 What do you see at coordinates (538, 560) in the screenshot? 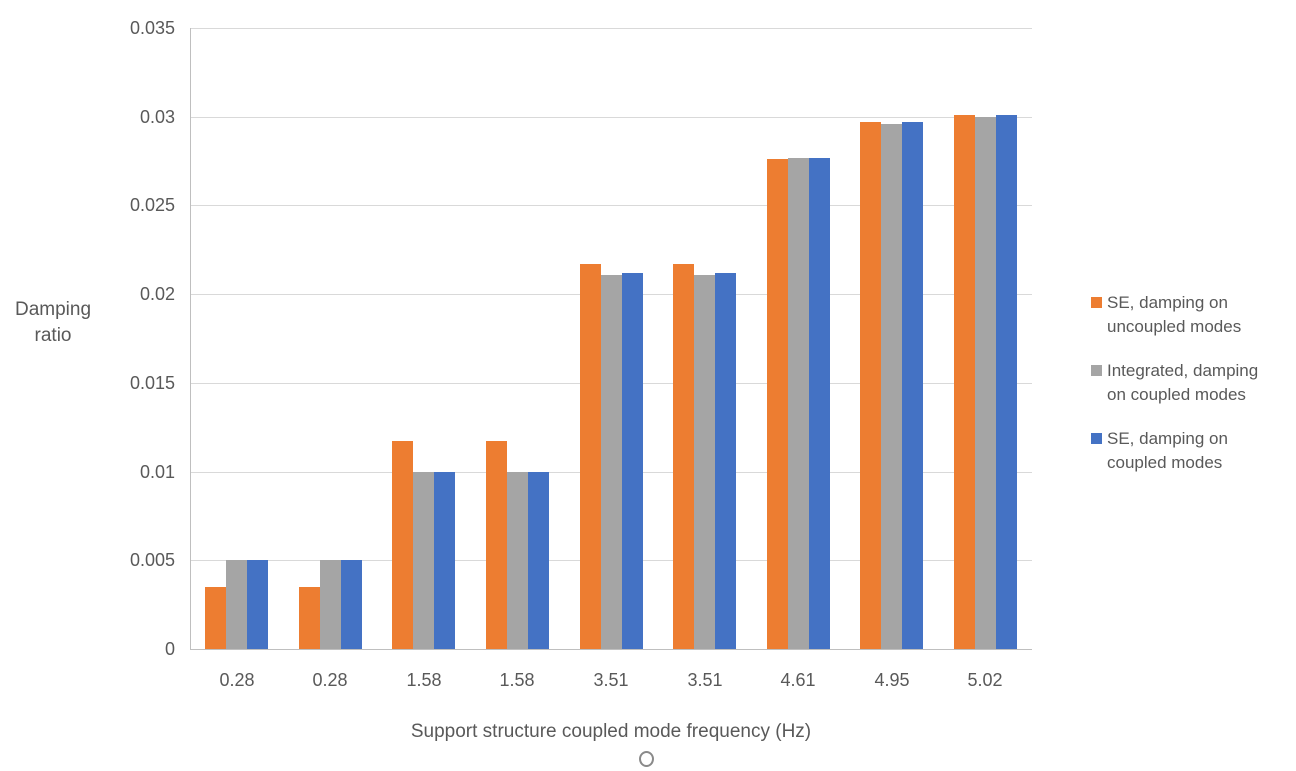
I see `bar-blue-group4` at bounding box center [538, 560].